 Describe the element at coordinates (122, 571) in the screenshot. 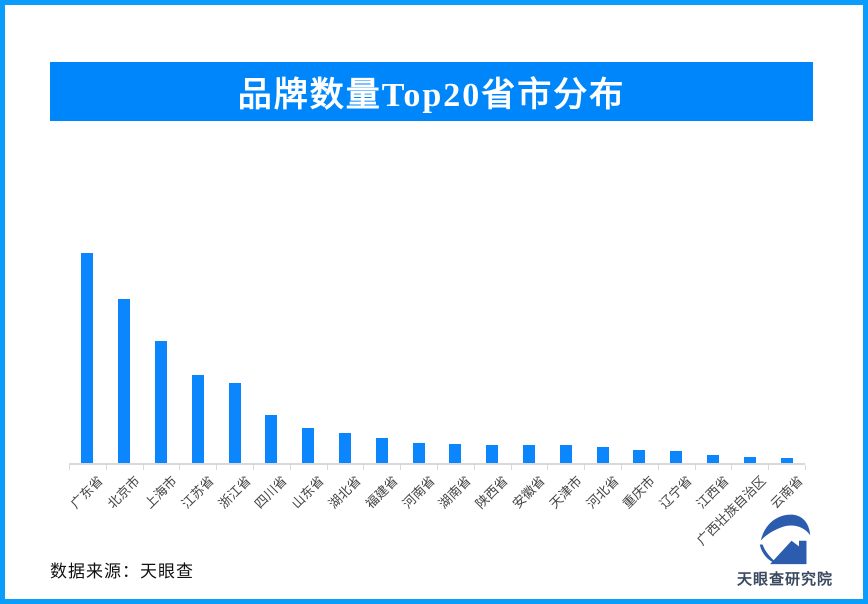

I see `data-source-note: 数据来源：天眼查` at that location.